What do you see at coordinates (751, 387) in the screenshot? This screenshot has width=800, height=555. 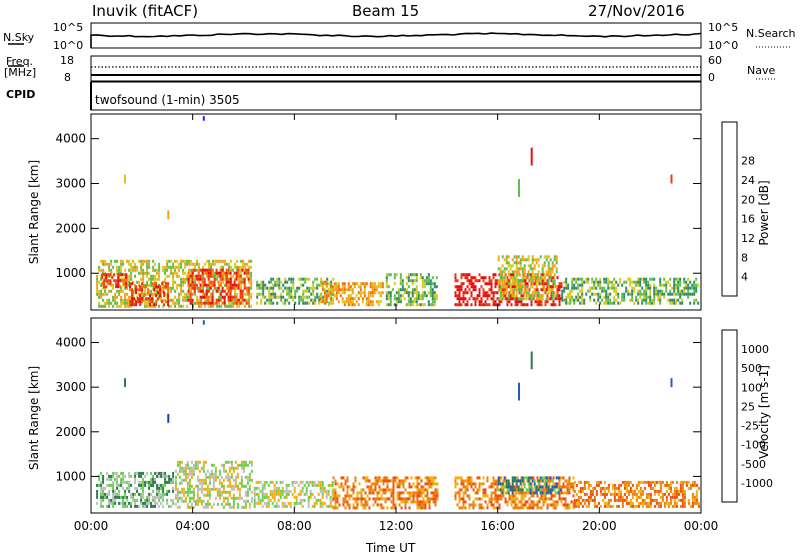 I see `velocity-colorbar-tick: 100` at bounding box center [751, 387].